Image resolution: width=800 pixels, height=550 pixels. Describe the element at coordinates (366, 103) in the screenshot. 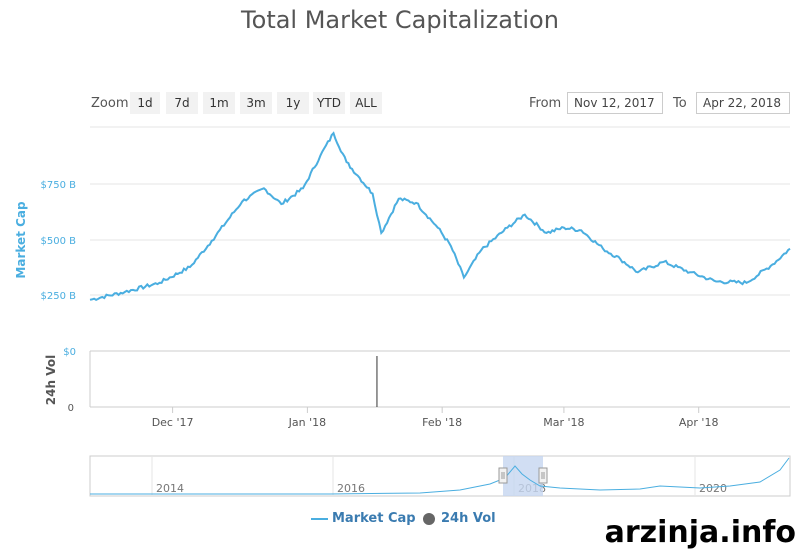

I see `zoom-all-button: ALL` at that location.